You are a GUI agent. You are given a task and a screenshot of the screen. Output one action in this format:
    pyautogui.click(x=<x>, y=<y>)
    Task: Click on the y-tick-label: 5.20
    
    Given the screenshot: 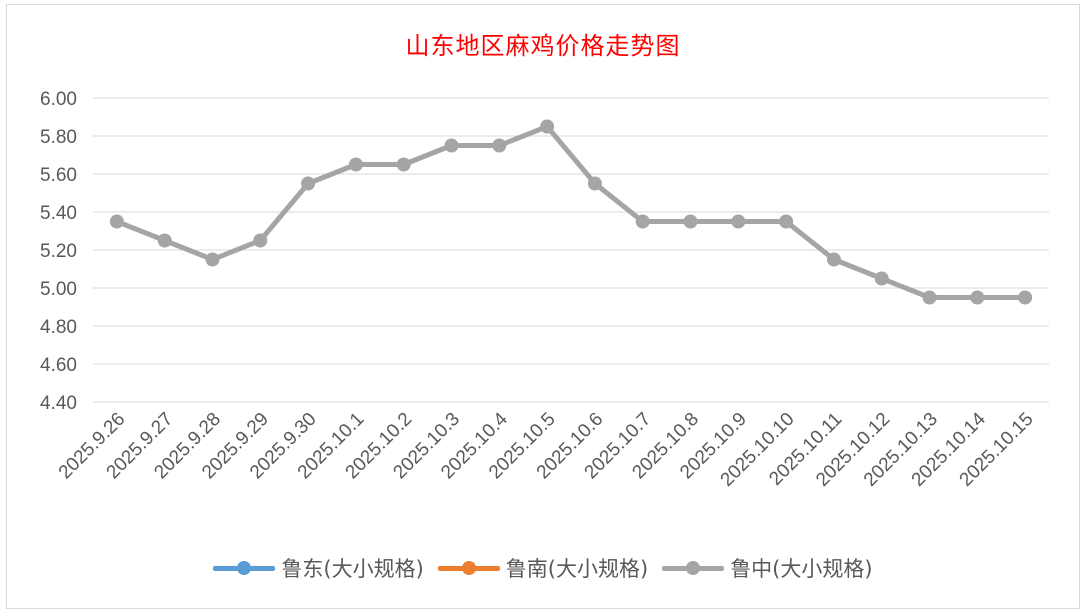 What is the action you would take?
    pyautogui.click(x=58, y=251)
    